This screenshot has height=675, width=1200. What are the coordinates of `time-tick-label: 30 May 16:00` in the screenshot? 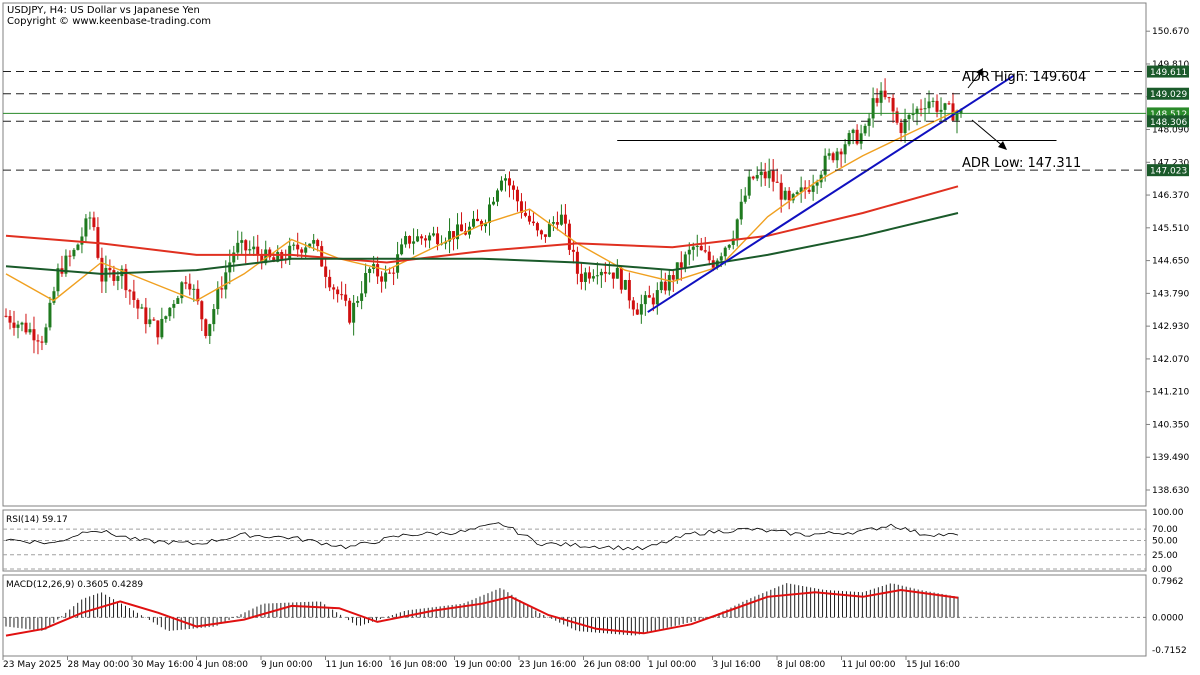 It's located at (163, 665).